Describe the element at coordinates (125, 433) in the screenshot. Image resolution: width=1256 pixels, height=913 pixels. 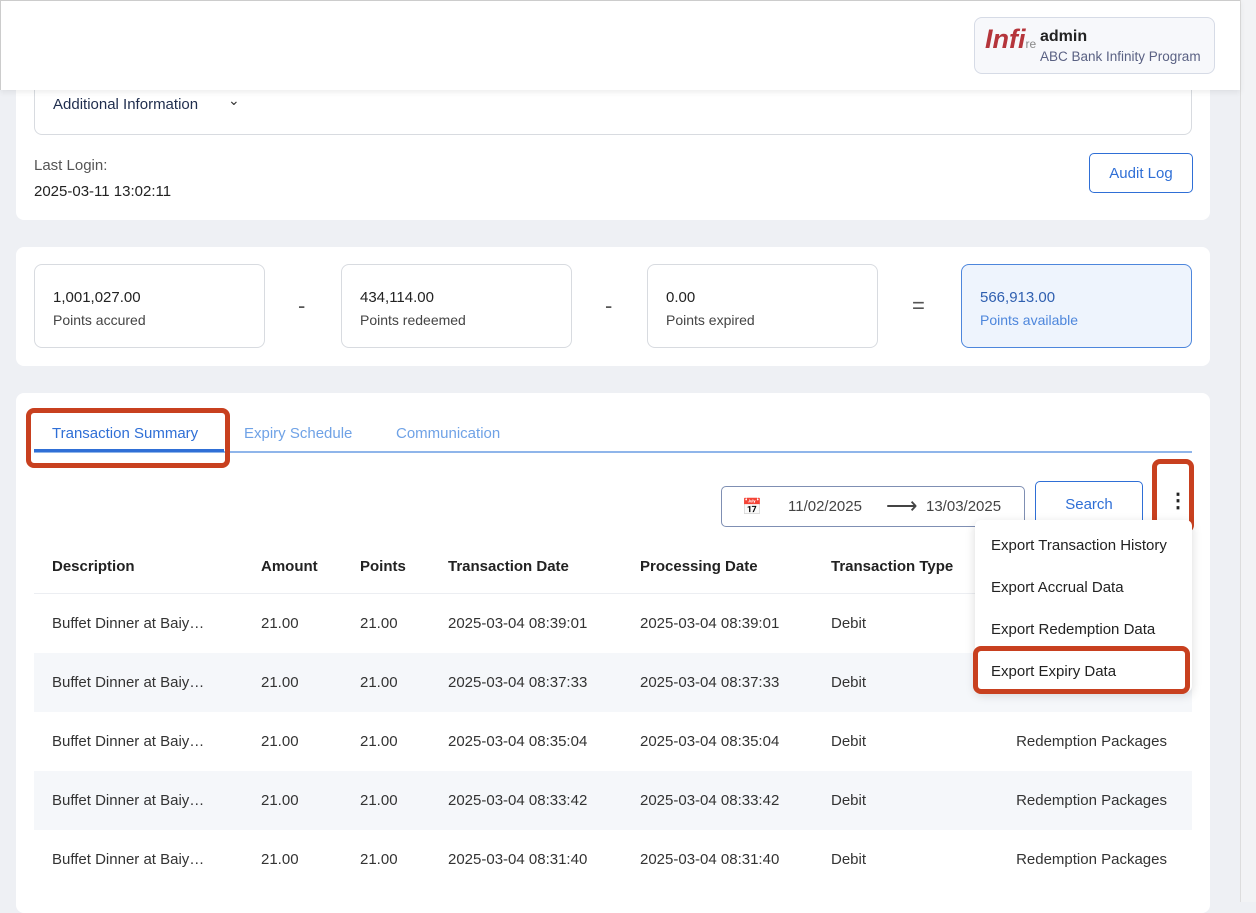
I see `tab-transaction-summary: Transaction Summary` at that location.